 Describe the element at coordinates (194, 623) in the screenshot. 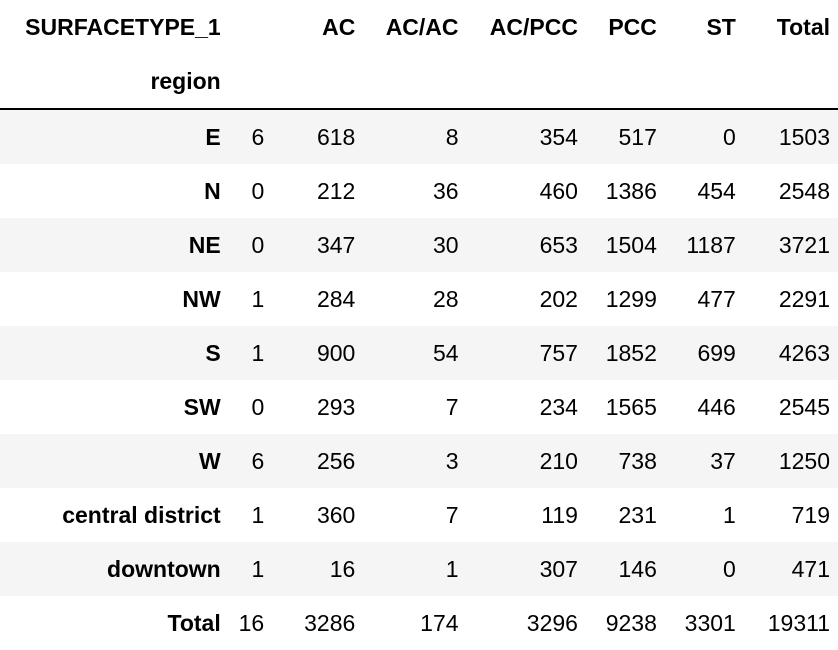

I see `row-label: Total` at that location.